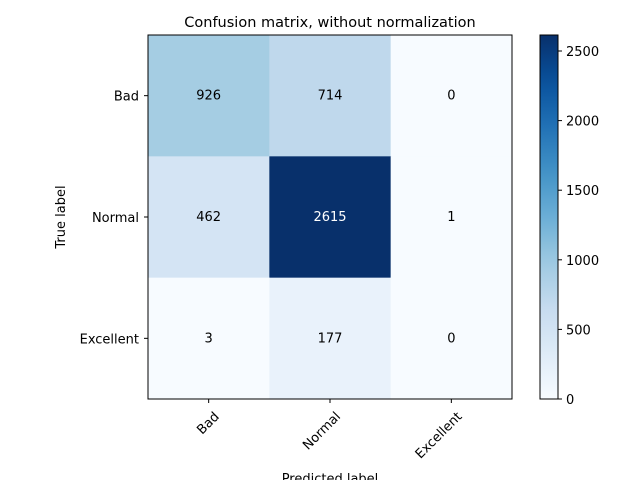  I want to click on cell-label-excellent-bad: 3, so click(209, 338).